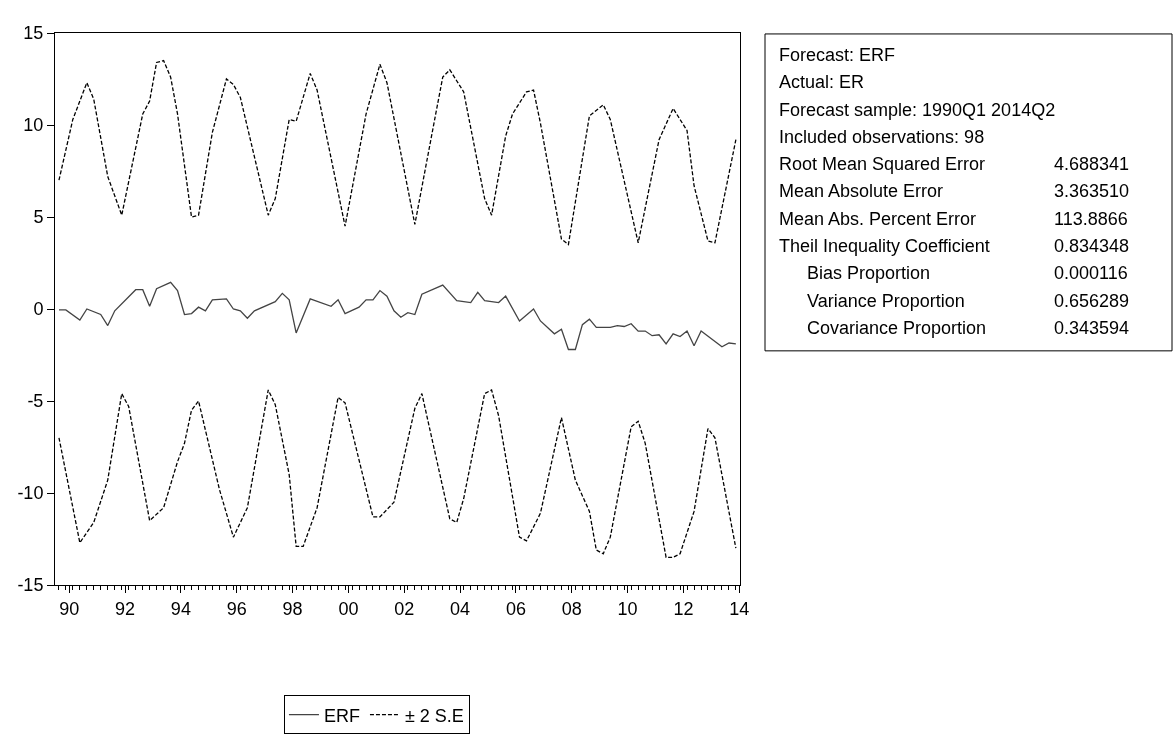  What do you see at coordinates (1091, 273) in the screenshot?
I see `text: 0.000116` at bounding box center [1091, 273].